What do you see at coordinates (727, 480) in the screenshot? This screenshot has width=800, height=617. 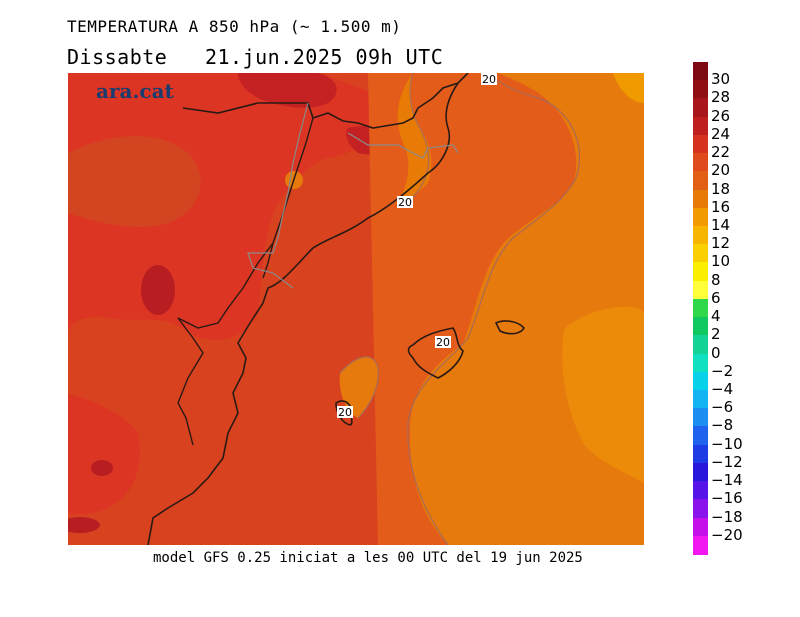 I see `legend-label: −14` at bounding box center [727, 480].